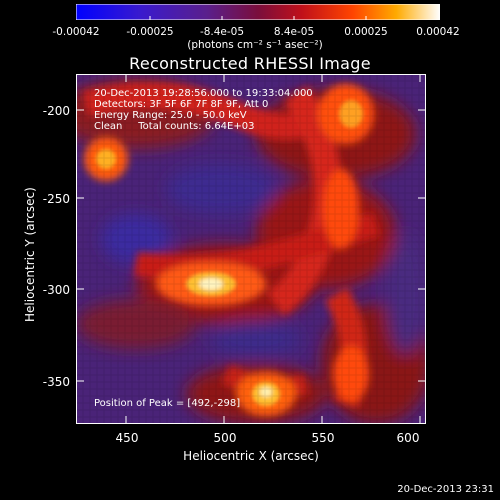 The image size is (500, 500). What do you see at coordinates (408, 438) in the screenshot?
I see `x-tick-label: 600` at bounding box center [408, 438].